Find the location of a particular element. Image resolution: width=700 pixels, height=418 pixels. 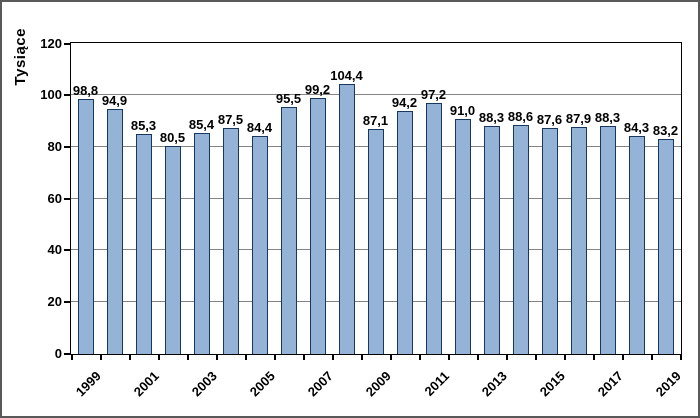

x-tick-label: 1999 is located at coordinates (88, 384).